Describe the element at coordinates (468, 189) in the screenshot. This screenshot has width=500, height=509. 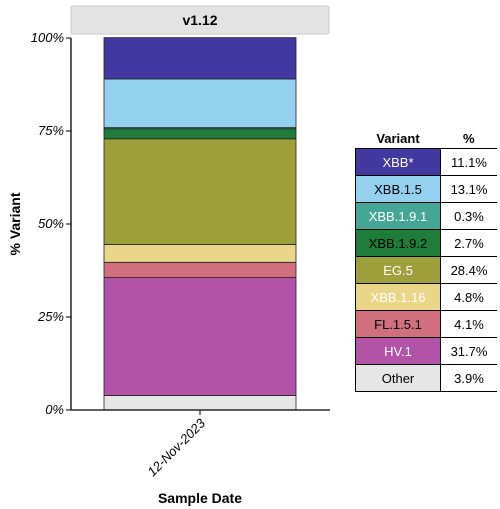
I see `legend-variant-percent: 13.1%` at that location.